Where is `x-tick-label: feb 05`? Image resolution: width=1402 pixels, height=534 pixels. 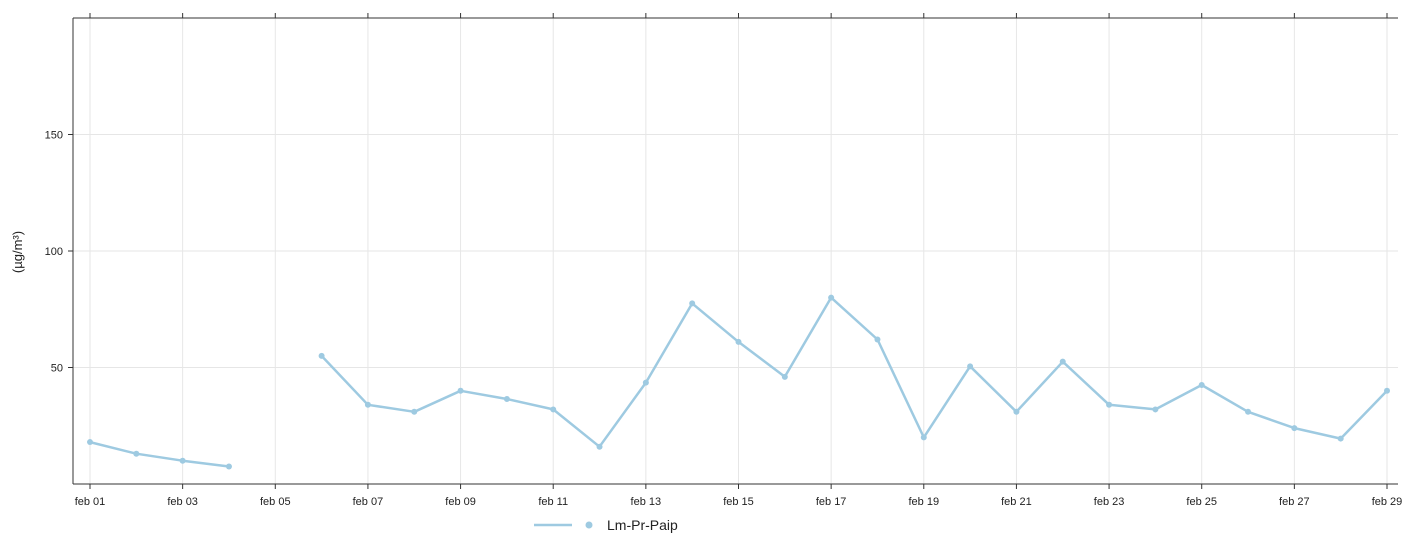
x-tick-label: feb 05 is located at coordinates (275, 502).